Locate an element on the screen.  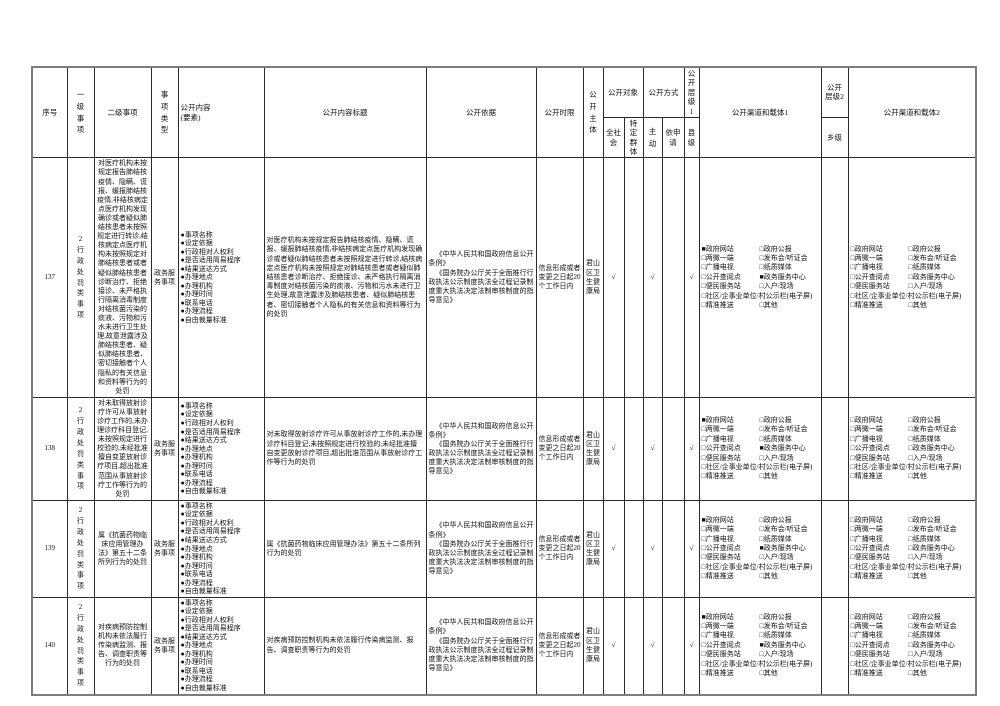
channel-option: □政务服务中心 is located at coordinates (941, 548).